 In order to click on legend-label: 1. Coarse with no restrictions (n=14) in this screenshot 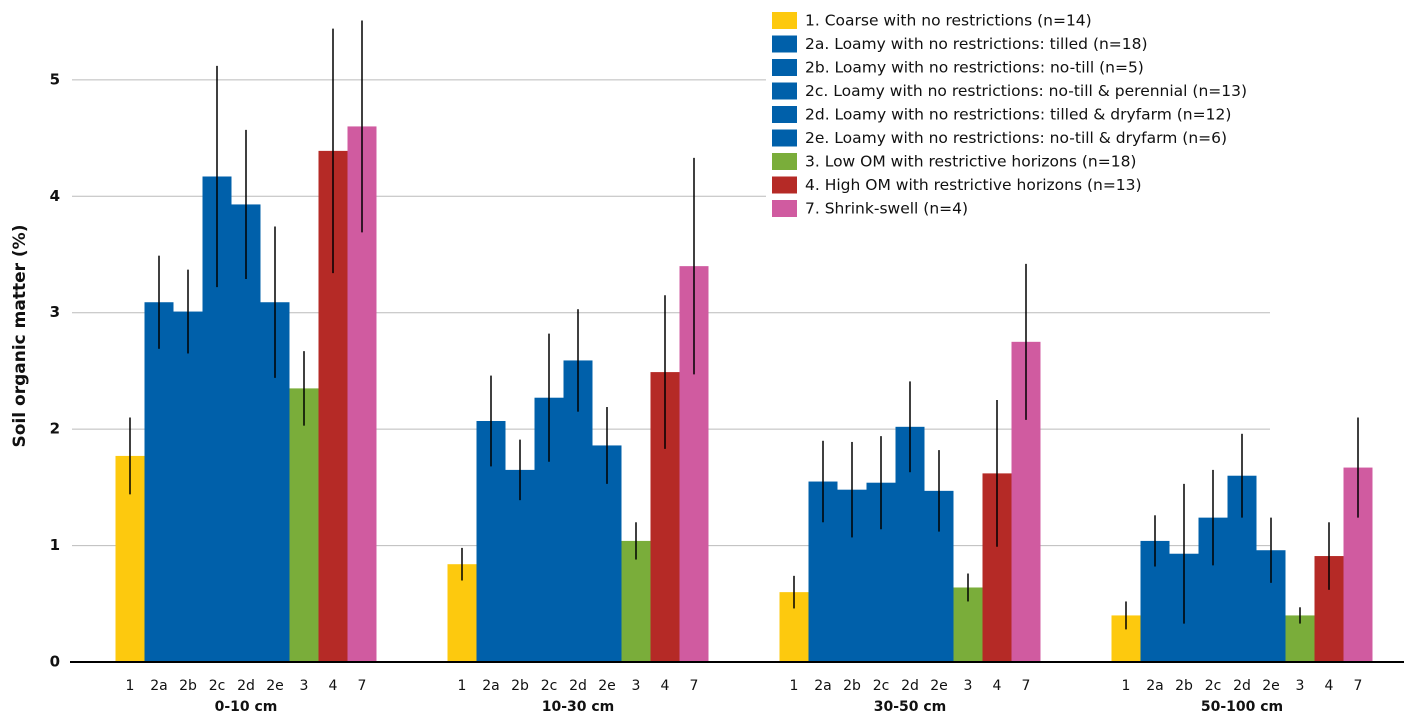, I will do `click(948, 21)`.